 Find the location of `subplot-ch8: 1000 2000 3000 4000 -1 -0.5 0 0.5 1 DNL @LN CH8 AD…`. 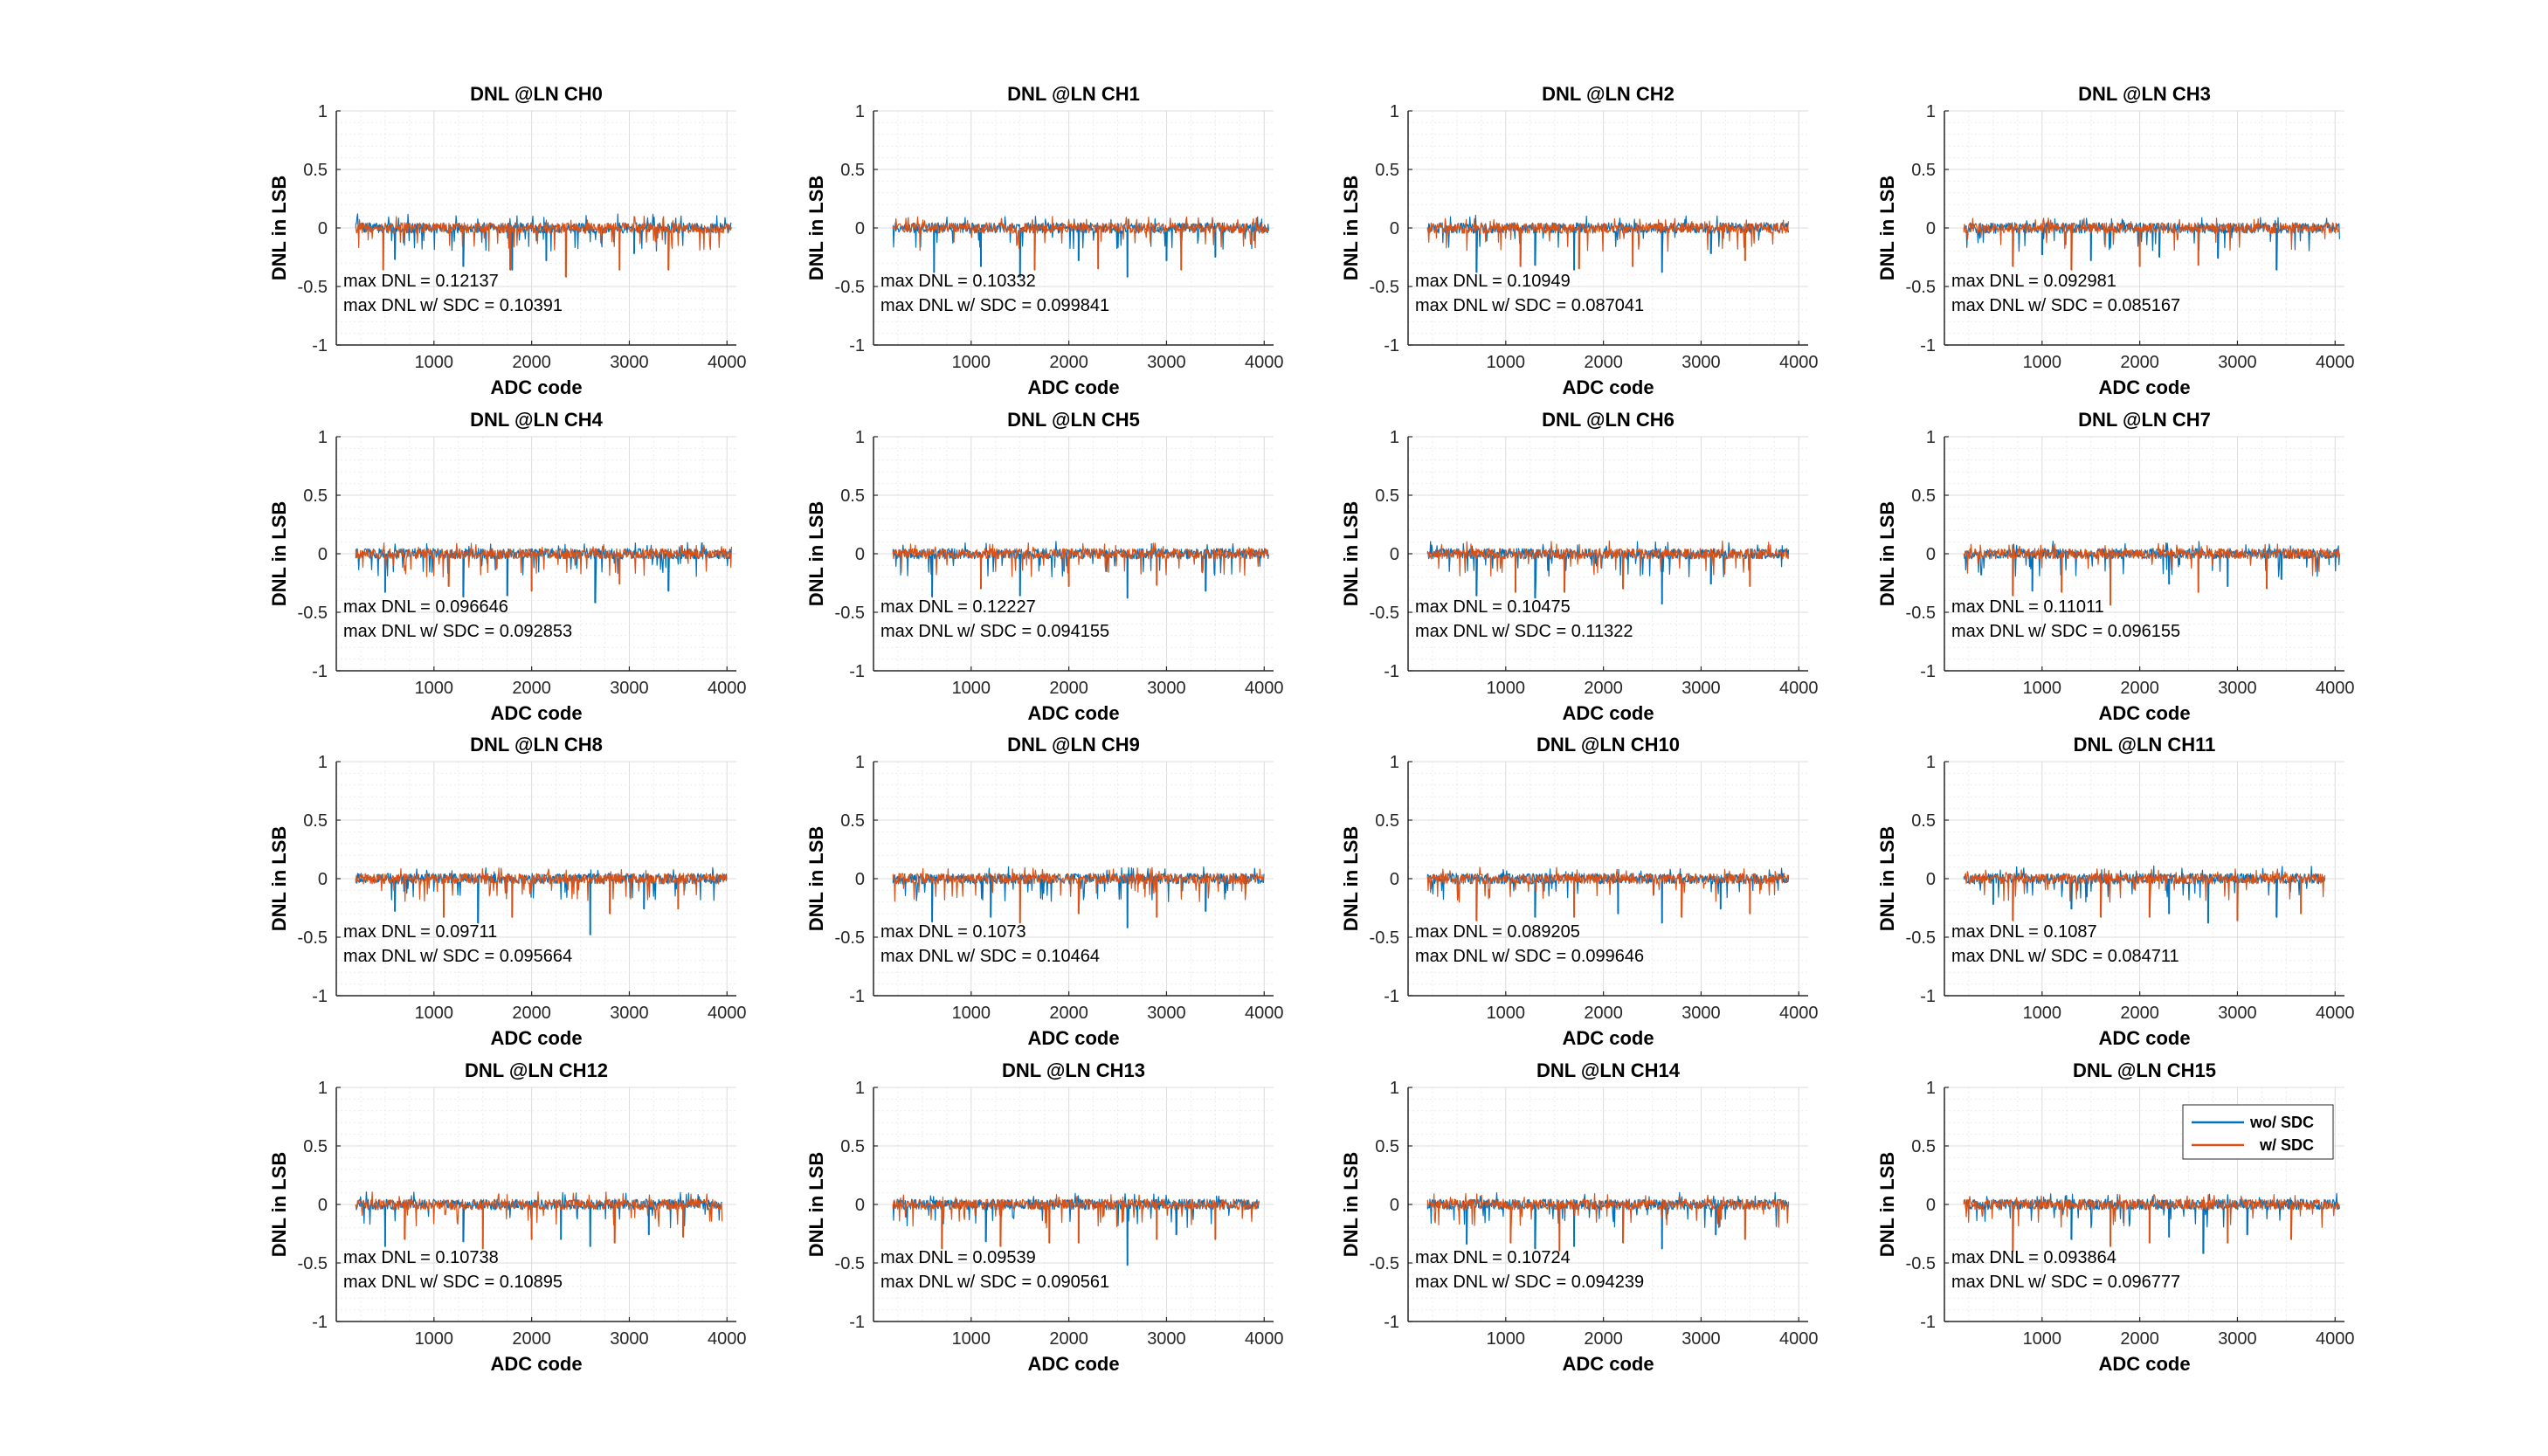

subplot-ch8: 1000 2000 3000 4000 -1 -0.5 0 0.5 1 DNL @LN CH8 AD… is located at coordinates (508, 891).